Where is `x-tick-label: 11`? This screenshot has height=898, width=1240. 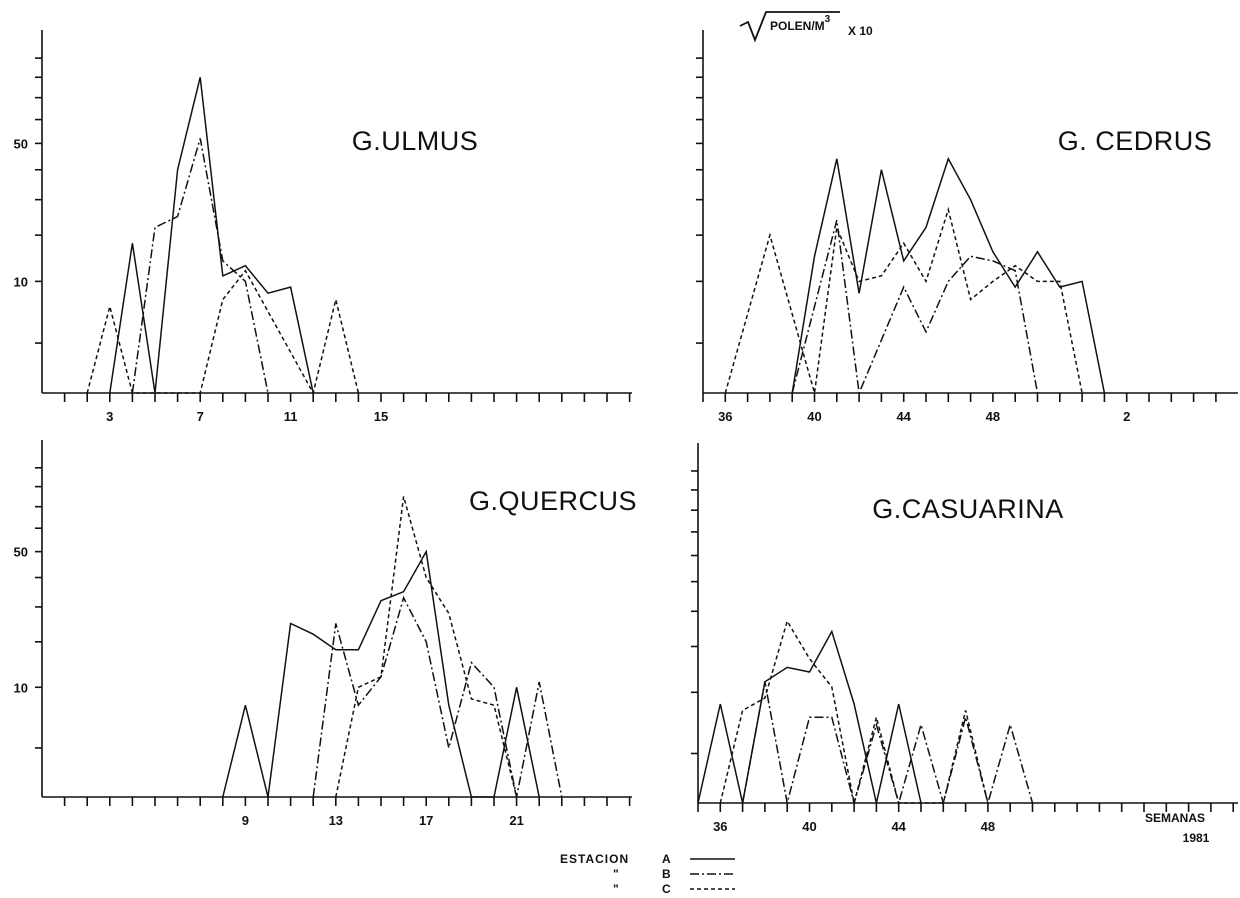
x-tick-label: 11 is located at coordinates (291, 416).